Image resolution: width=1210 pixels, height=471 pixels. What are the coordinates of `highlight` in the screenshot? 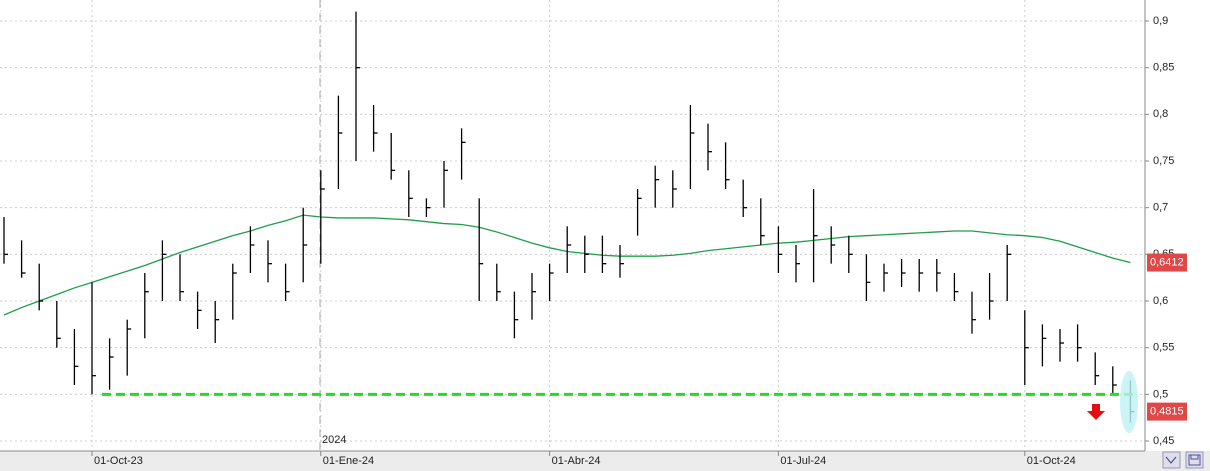 It's located at (1129, 402).